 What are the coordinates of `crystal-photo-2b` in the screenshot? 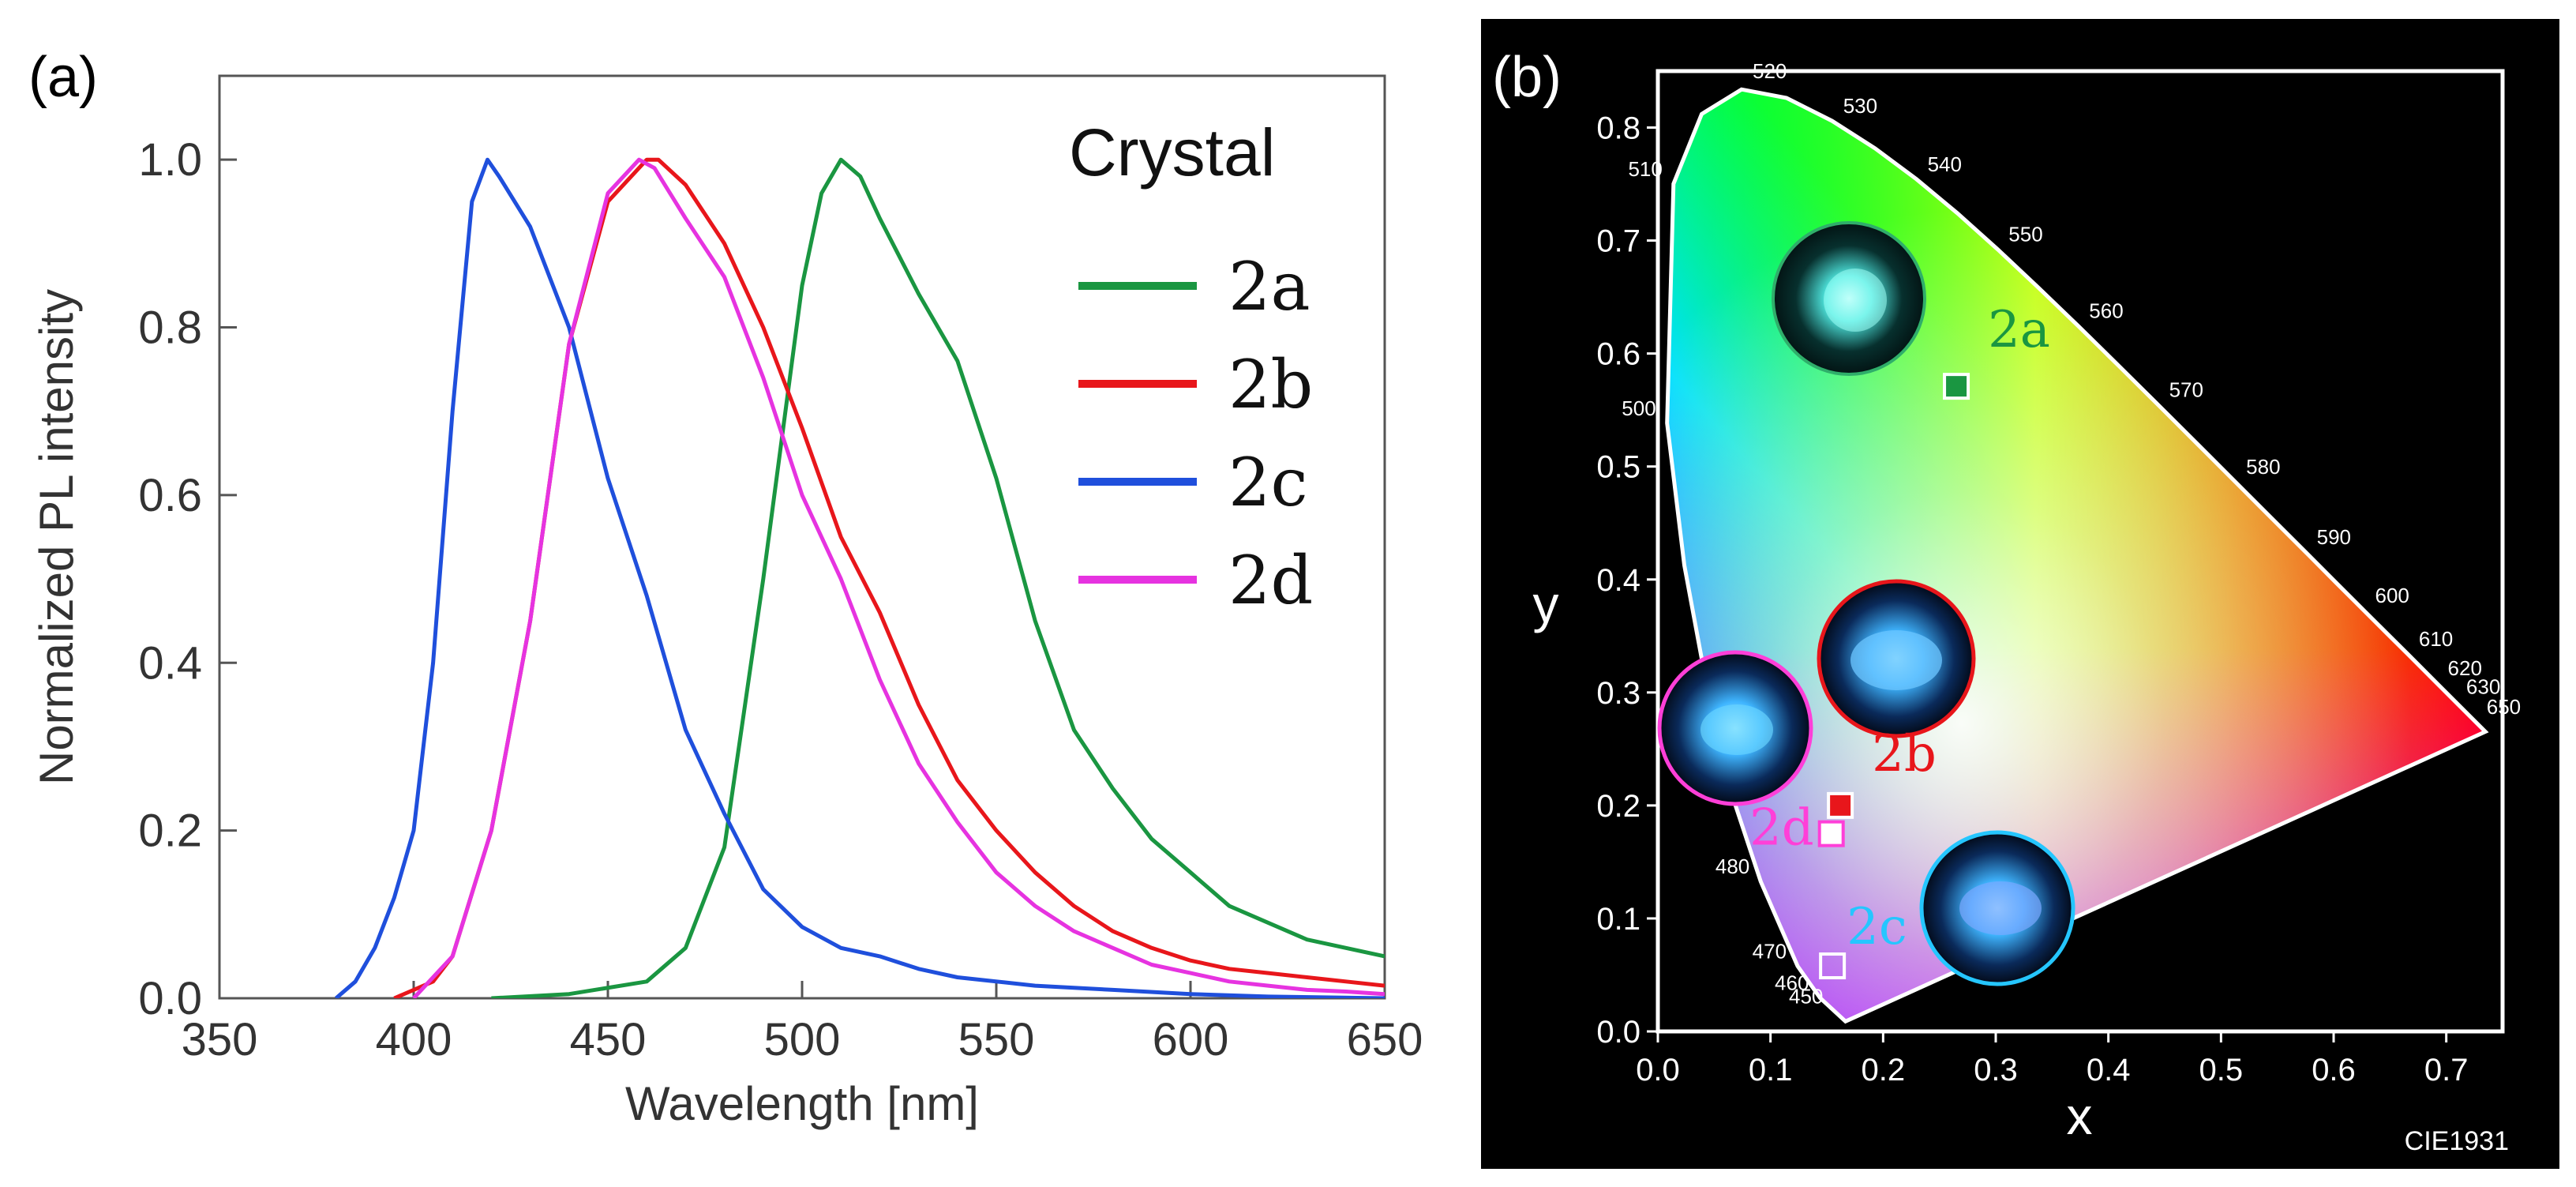 It's located at (1897, 658).